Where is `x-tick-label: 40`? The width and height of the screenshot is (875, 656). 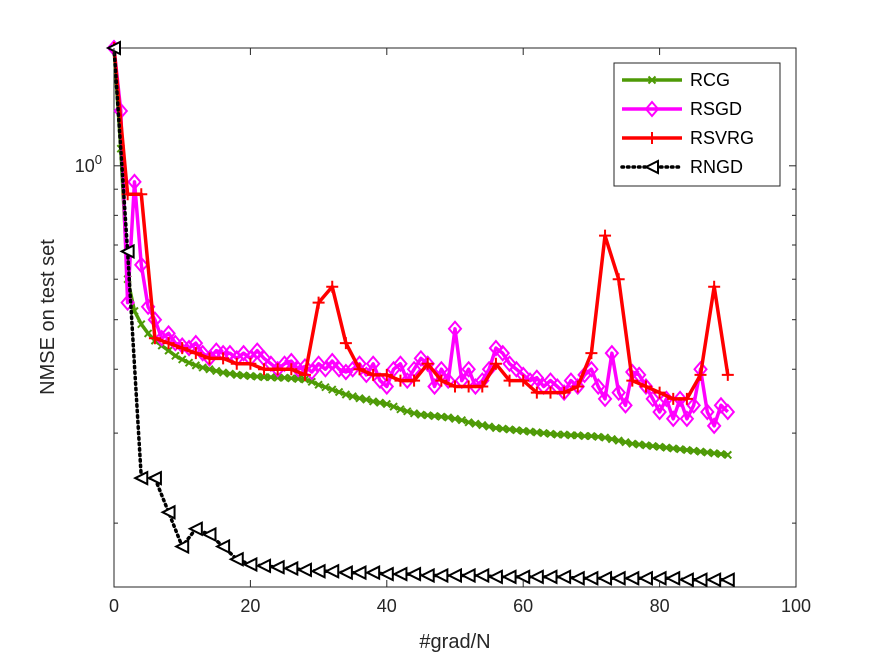 x-tick-label: 40 is located at coordinates (387, 606).